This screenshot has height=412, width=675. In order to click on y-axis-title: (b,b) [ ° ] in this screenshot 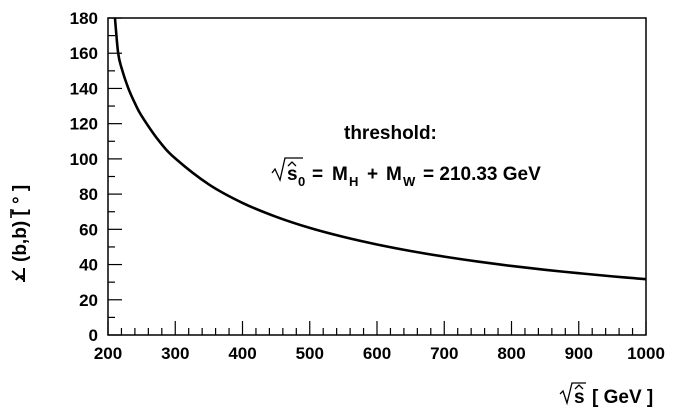, I will do `click(20, 233)`.